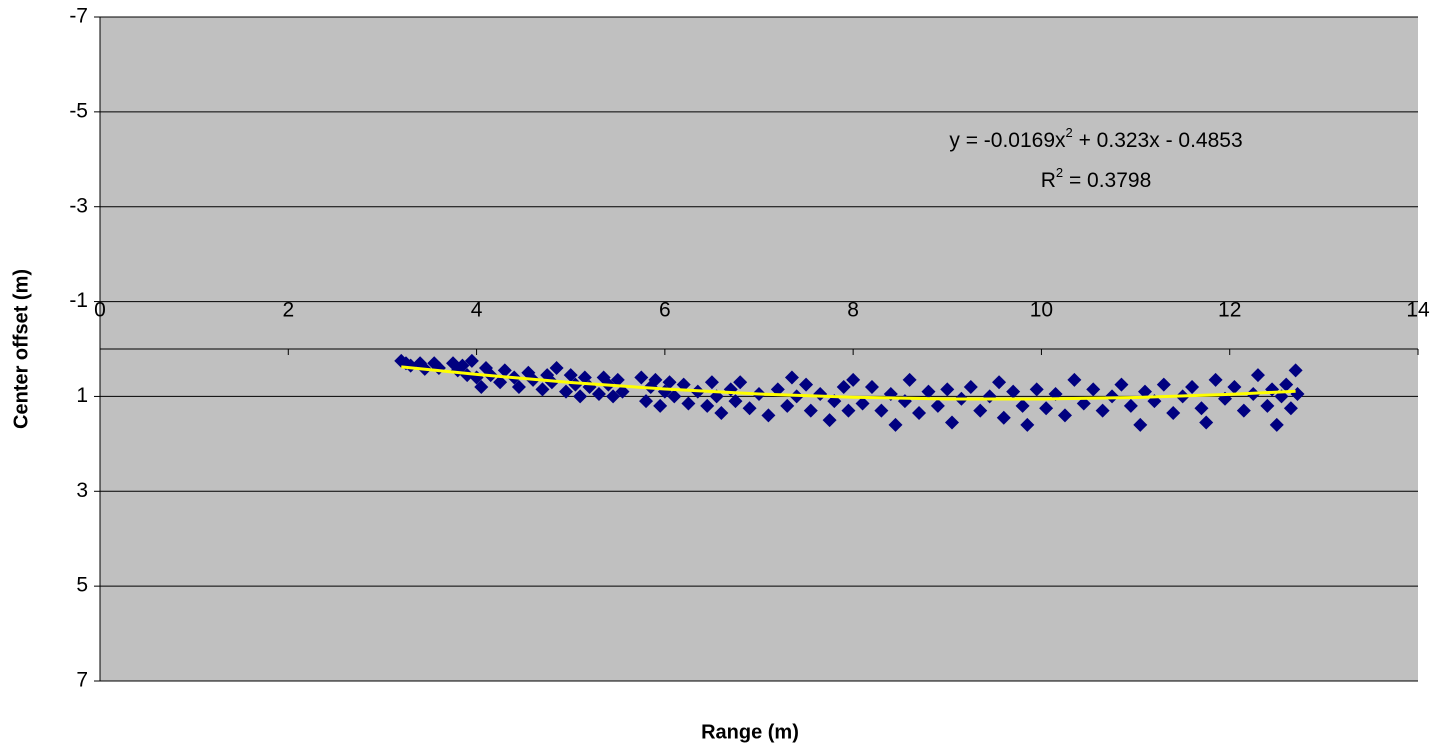 This screenshot has height=749, width=1441. I want to click on annotation-part: R, so click(1048, 180).